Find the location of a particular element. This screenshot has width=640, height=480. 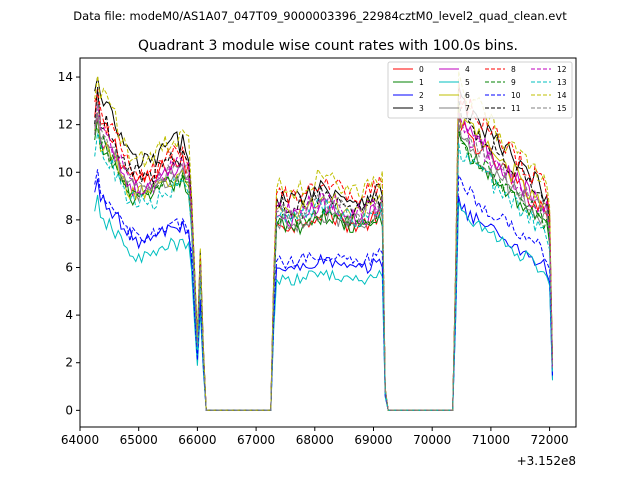

x-tick-label: 65000 is located at coordinates (139, 440).